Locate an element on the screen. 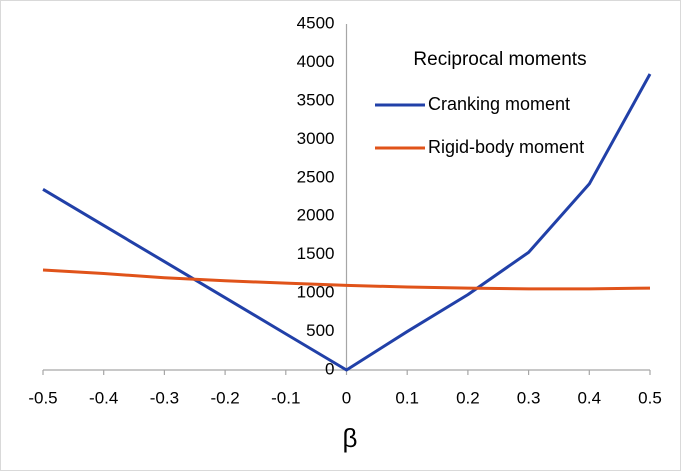 Image resolution: width=681 pixels, height=471 pixels. x-tick-label: 0.5 is located at coordinates (650, 397).